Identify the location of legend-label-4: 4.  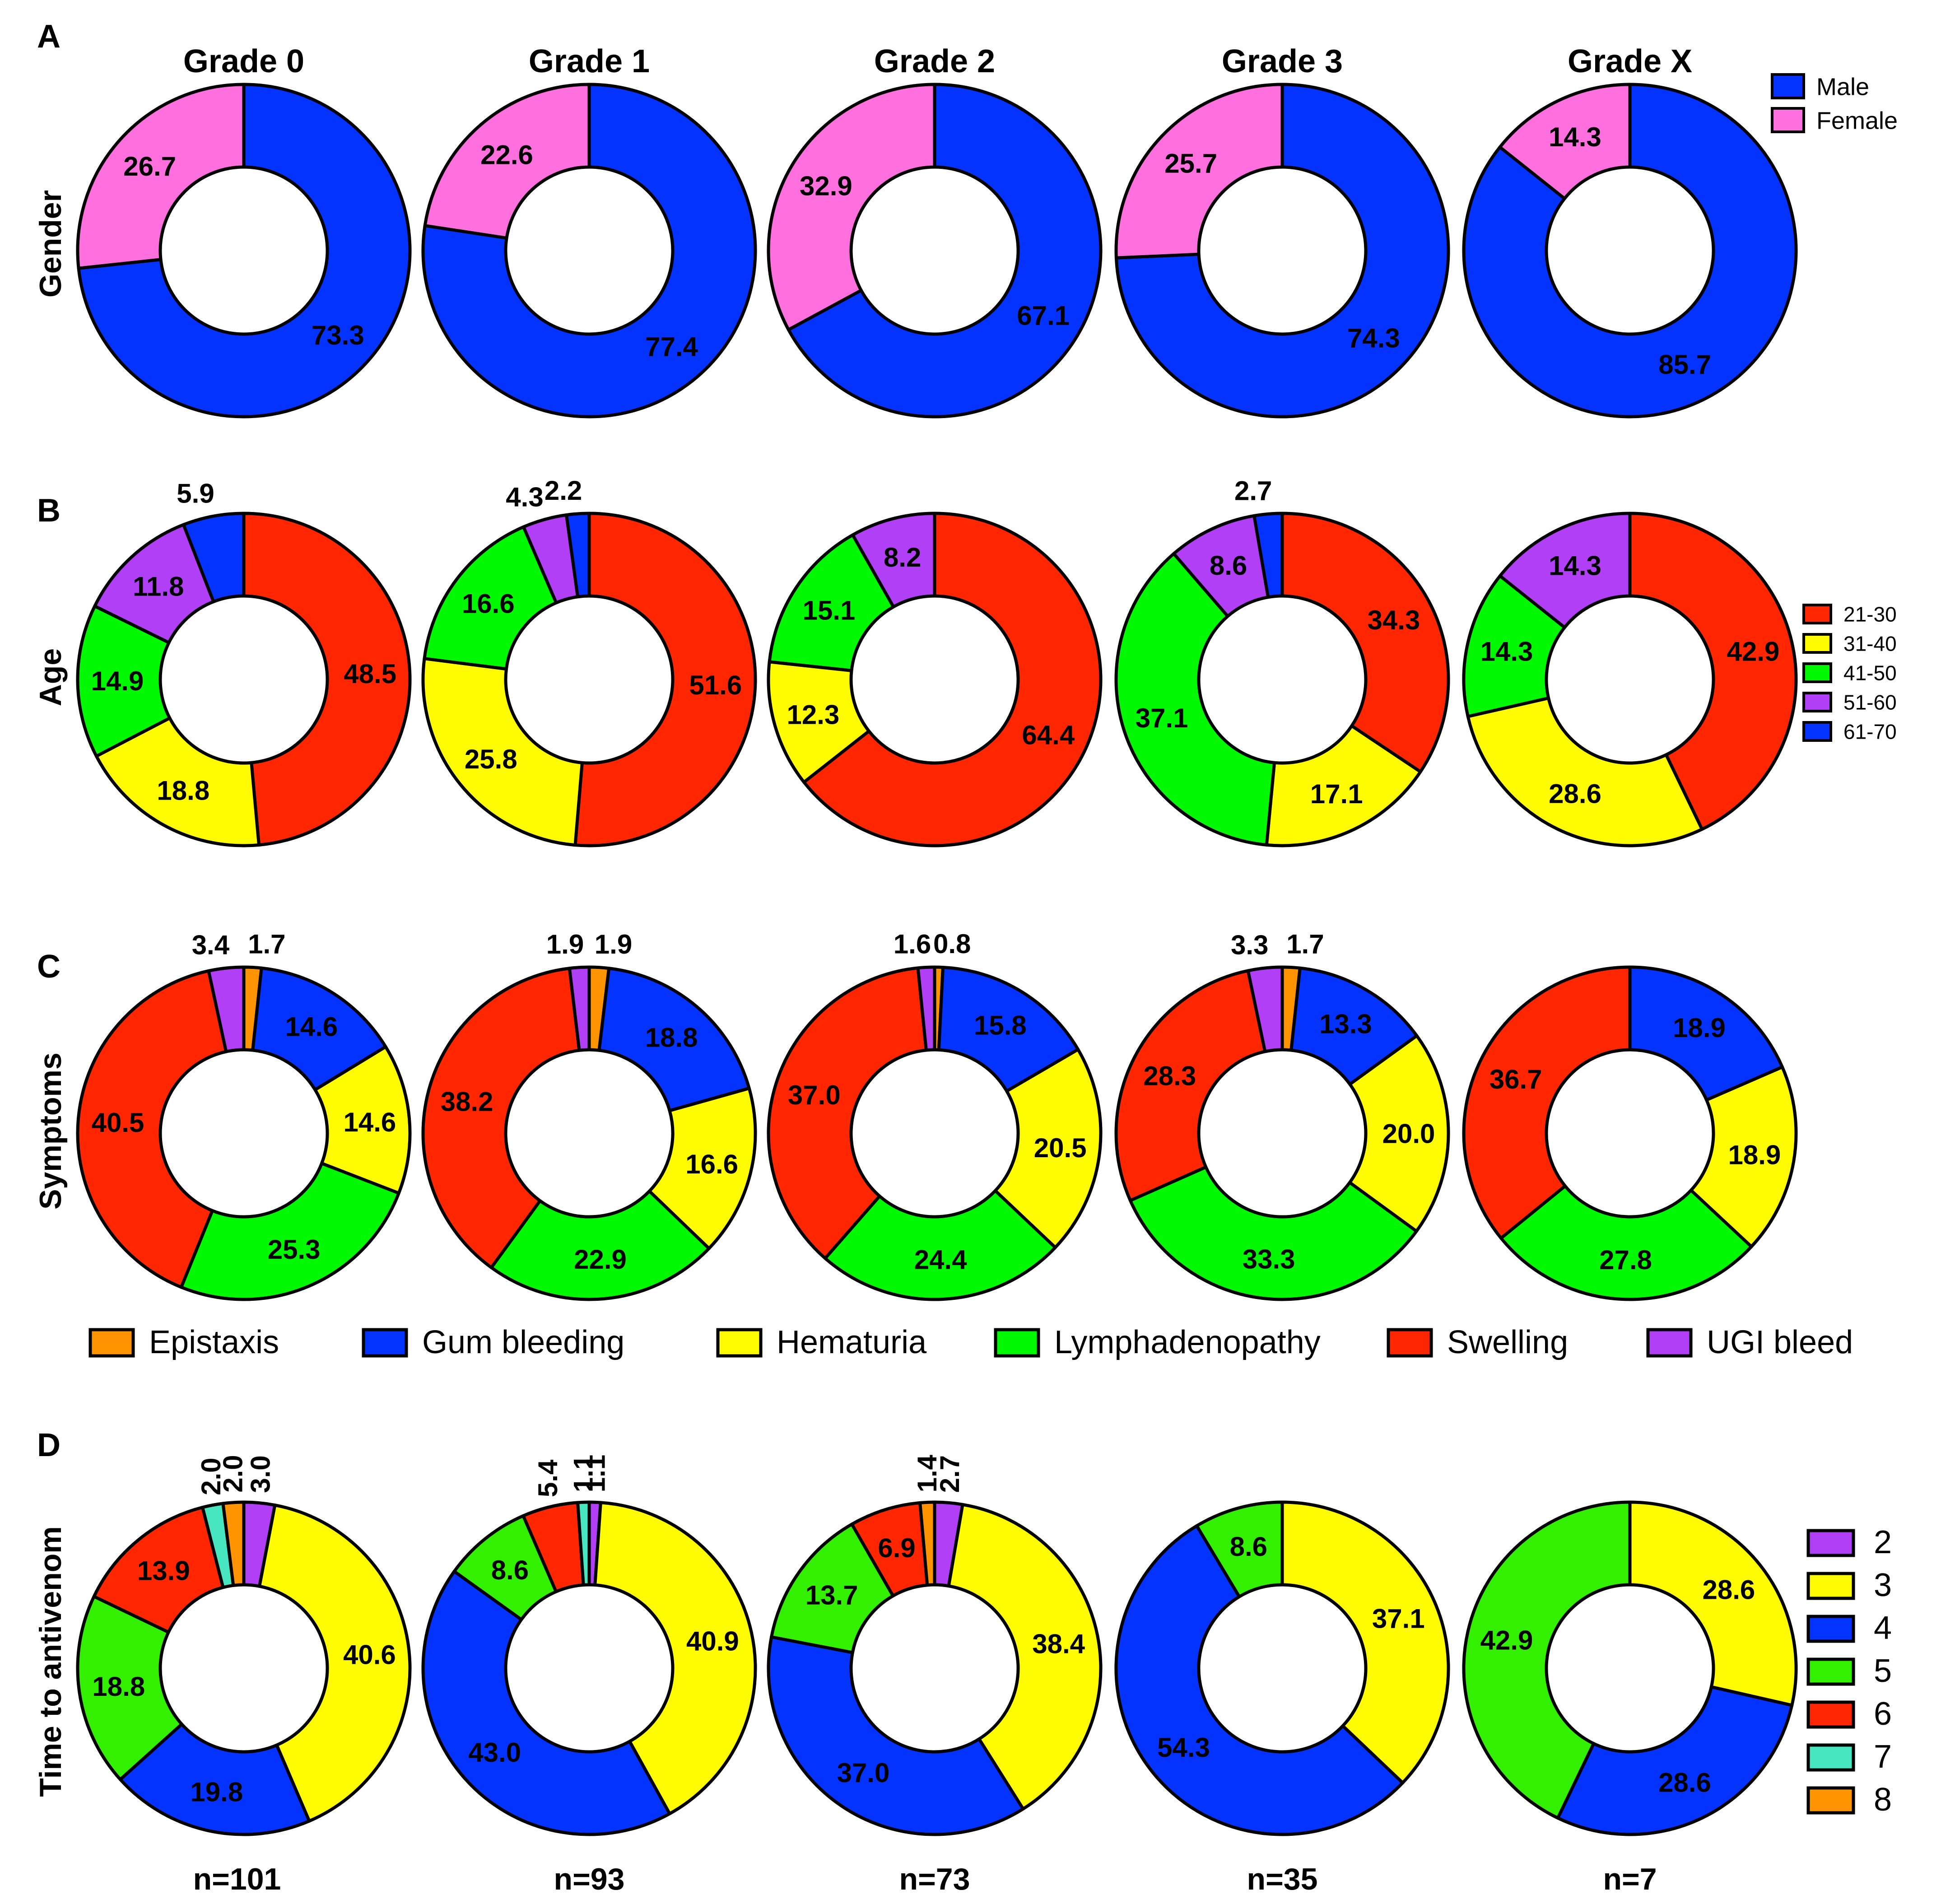
(1883, 1628).